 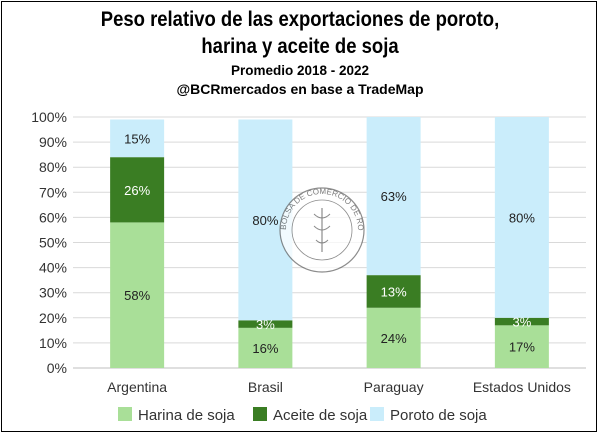 I want to click on data-label: 13%, so click(x=394, y=291).